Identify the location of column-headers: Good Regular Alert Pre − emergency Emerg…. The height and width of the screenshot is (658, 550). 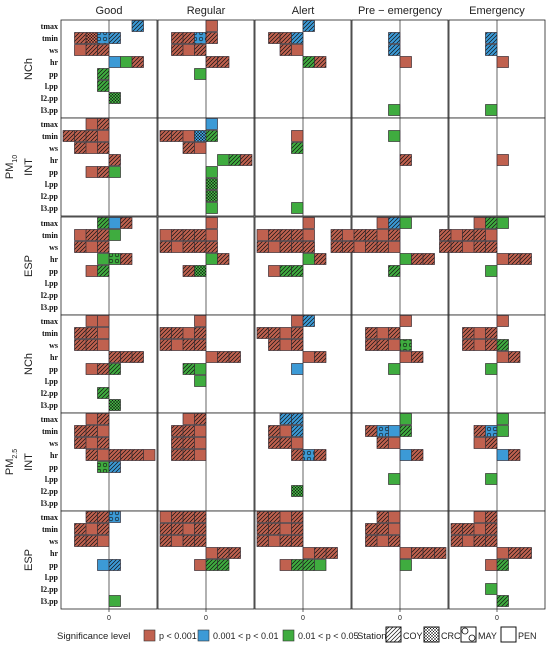
(311, 11).